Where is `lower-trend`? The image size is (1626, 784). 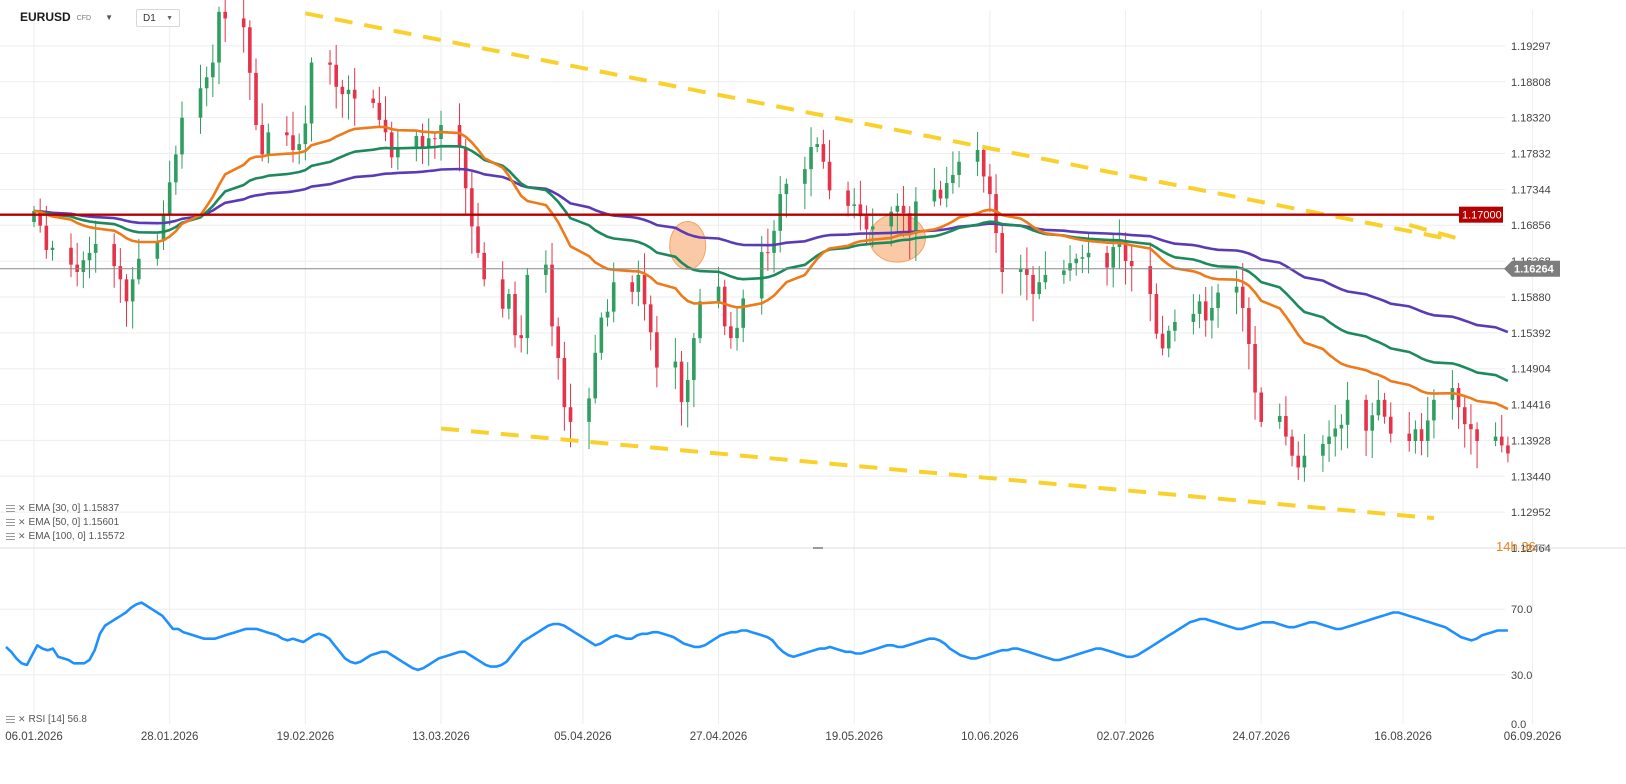 lower-trend is located at coordinates (937, 473).